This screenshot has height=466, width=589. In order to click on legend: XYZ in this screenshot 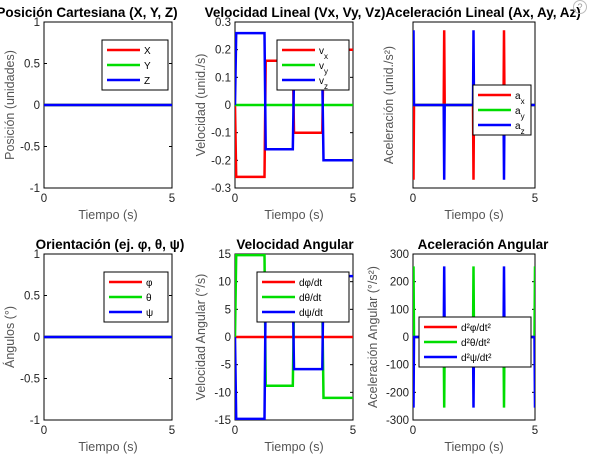, I will do `click(135, 65)`.